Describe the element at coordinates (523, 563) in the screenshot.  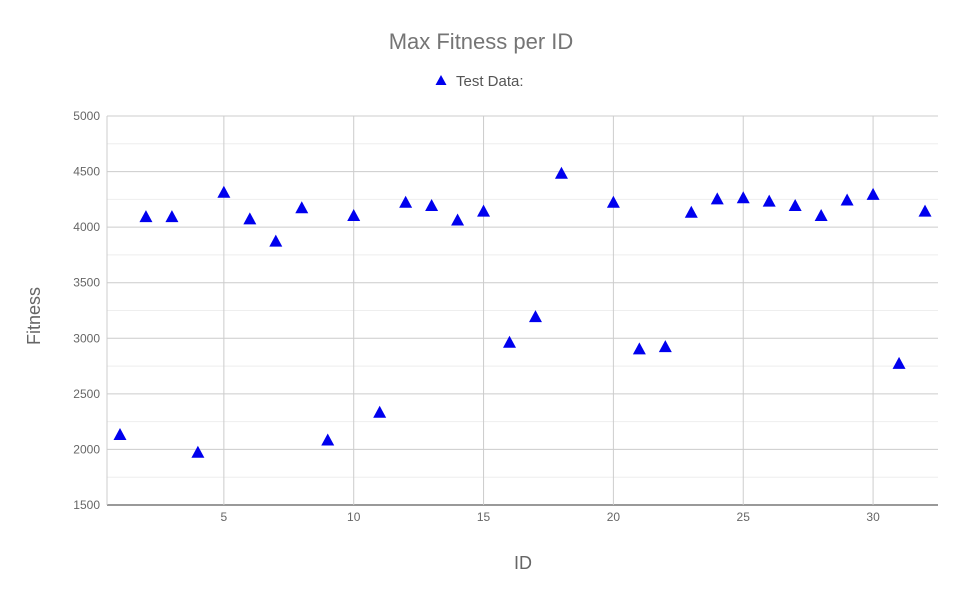
I see `x-axis-label: ID` at that location.